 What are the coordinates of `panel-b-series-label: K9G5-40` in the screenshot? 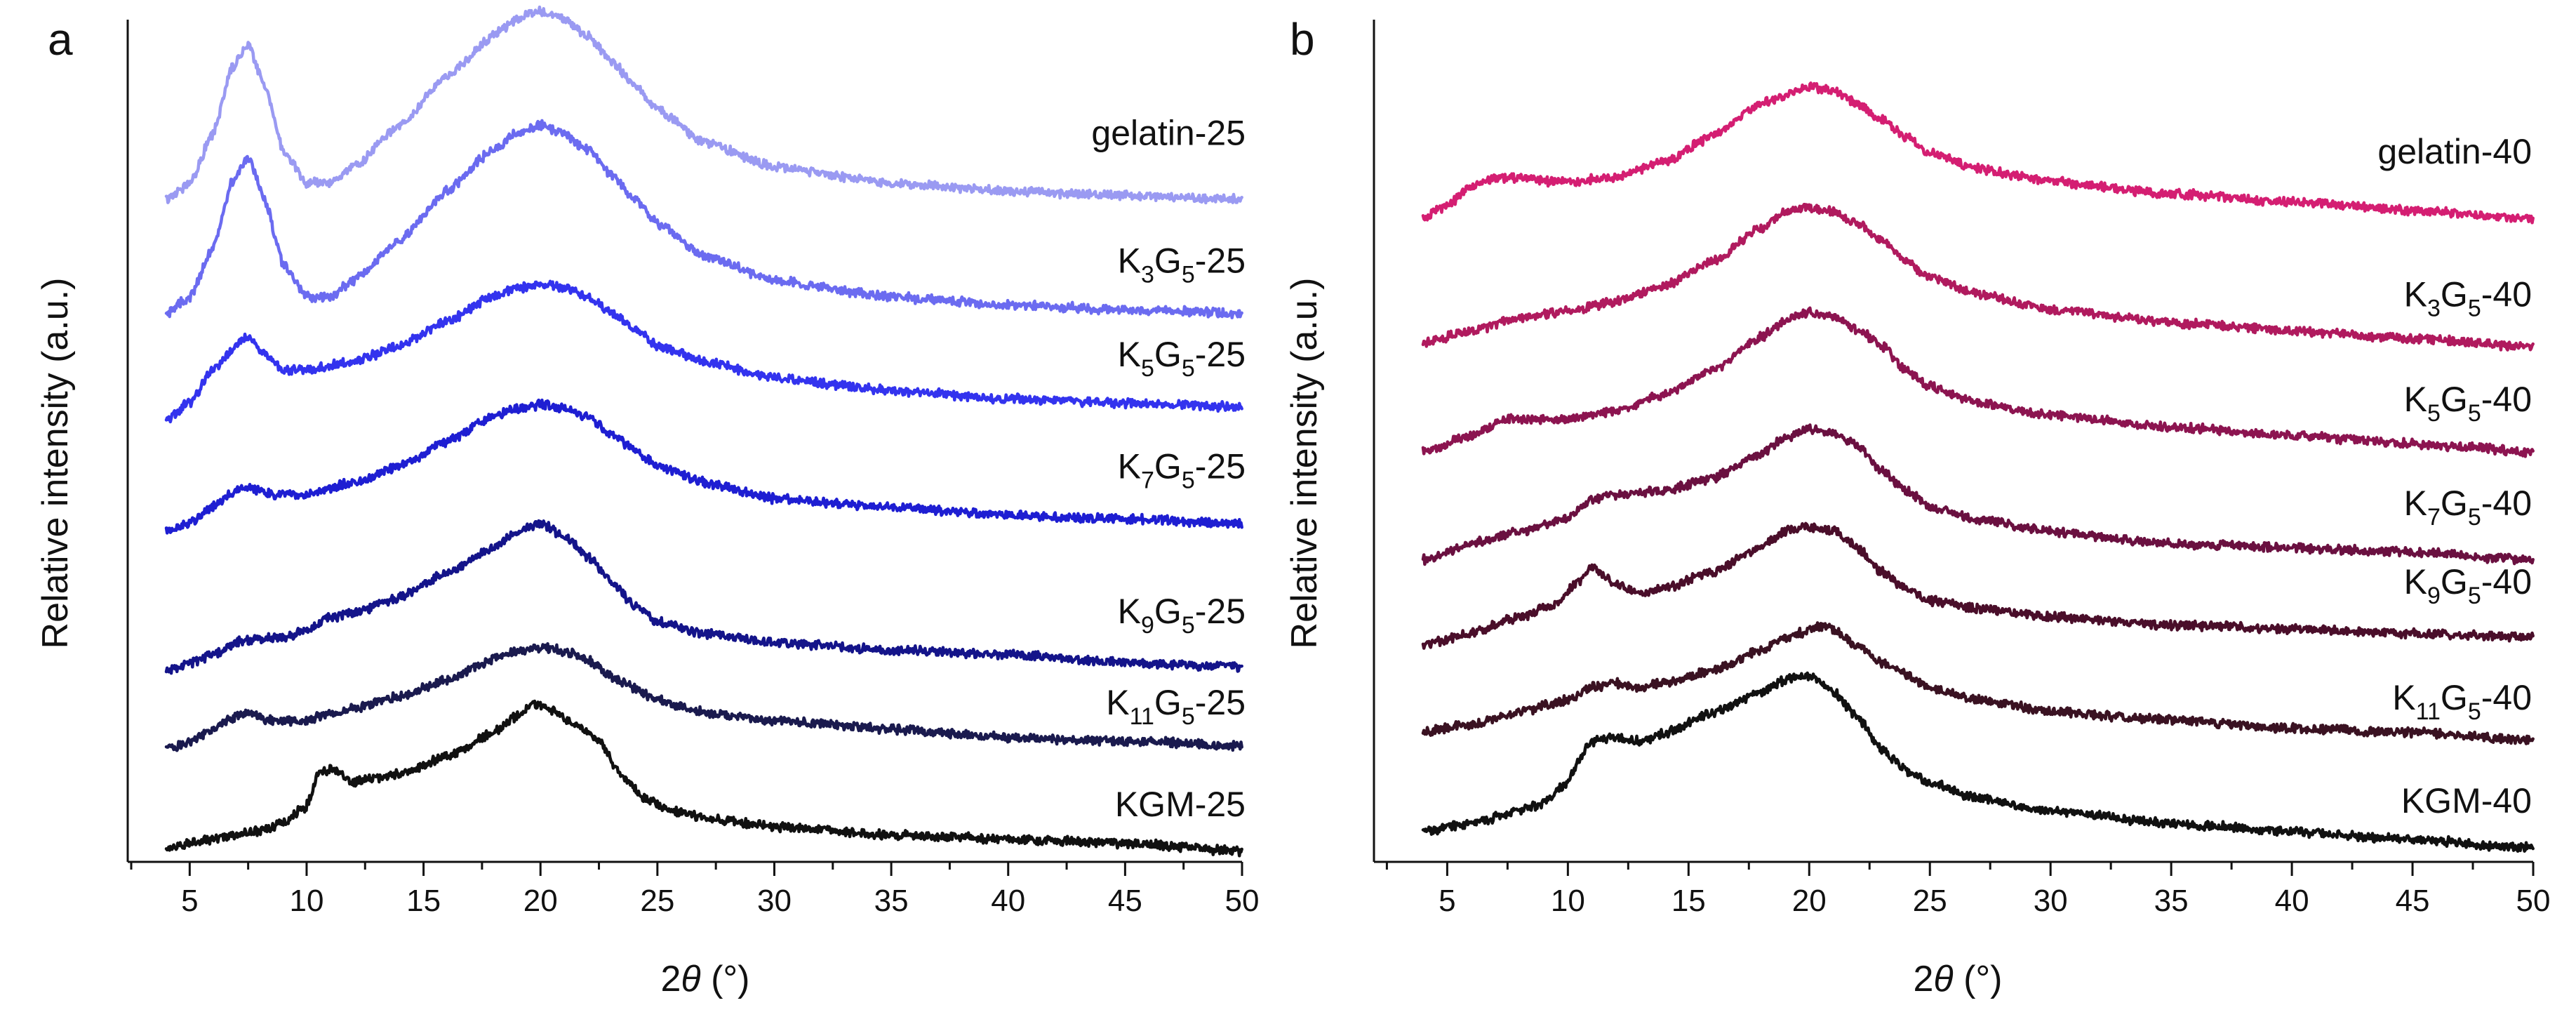 It's located at (2468, 585).